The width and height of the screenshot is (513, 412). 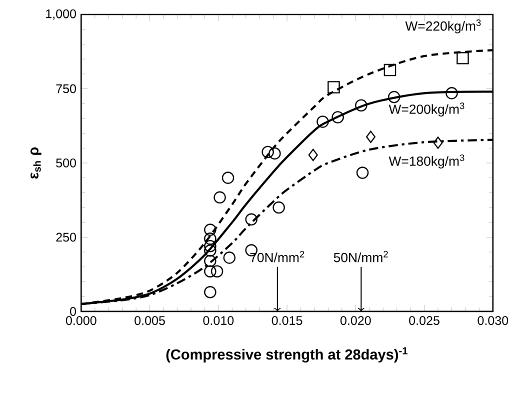 I want to click on annotation: 50N/mm$^{2}$, so click(x=361, y=256).